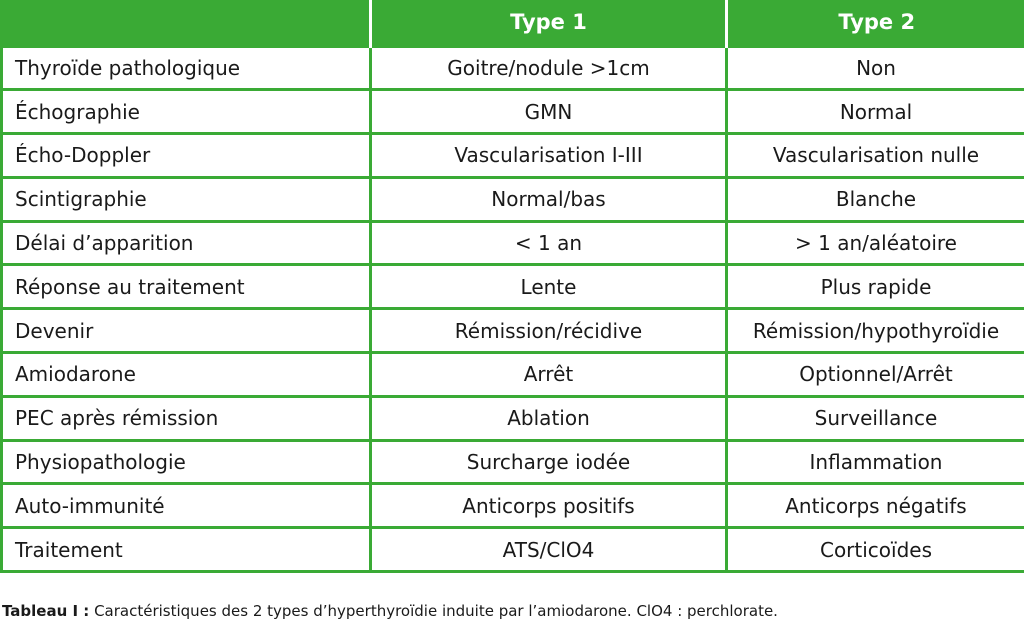  What do you see at coordinates (186, 550) in the screenshot?
I see `row-label-cell: Traitement` at bounding box center [186, 550].